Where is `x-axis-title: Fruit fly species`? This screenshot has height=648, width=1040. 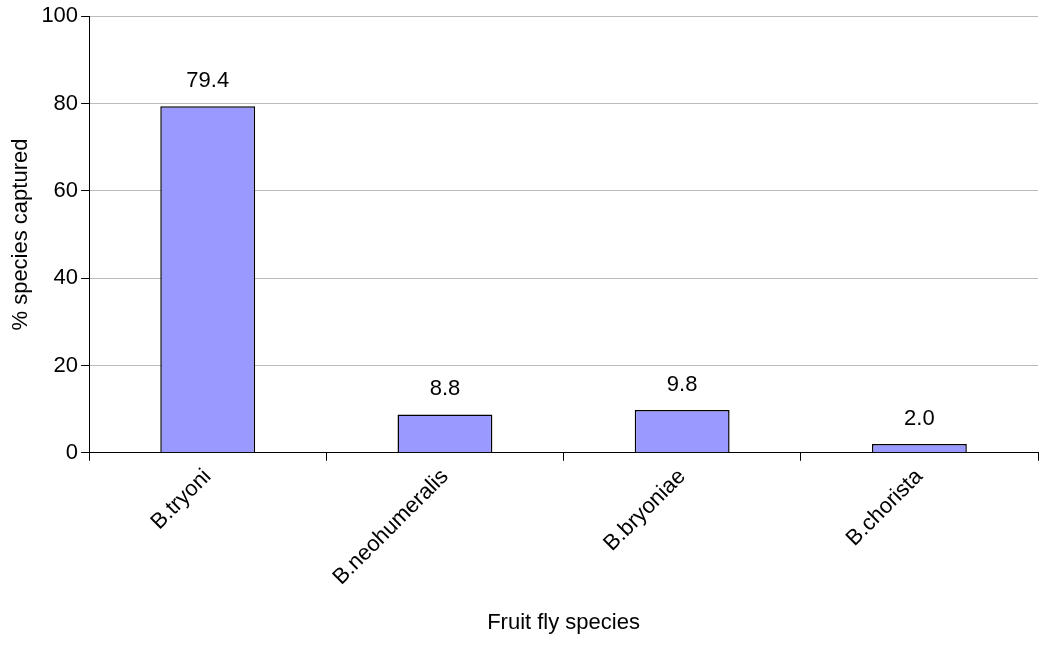 x-axis-title: Fruit fly species is located at coordinates (563, 621).